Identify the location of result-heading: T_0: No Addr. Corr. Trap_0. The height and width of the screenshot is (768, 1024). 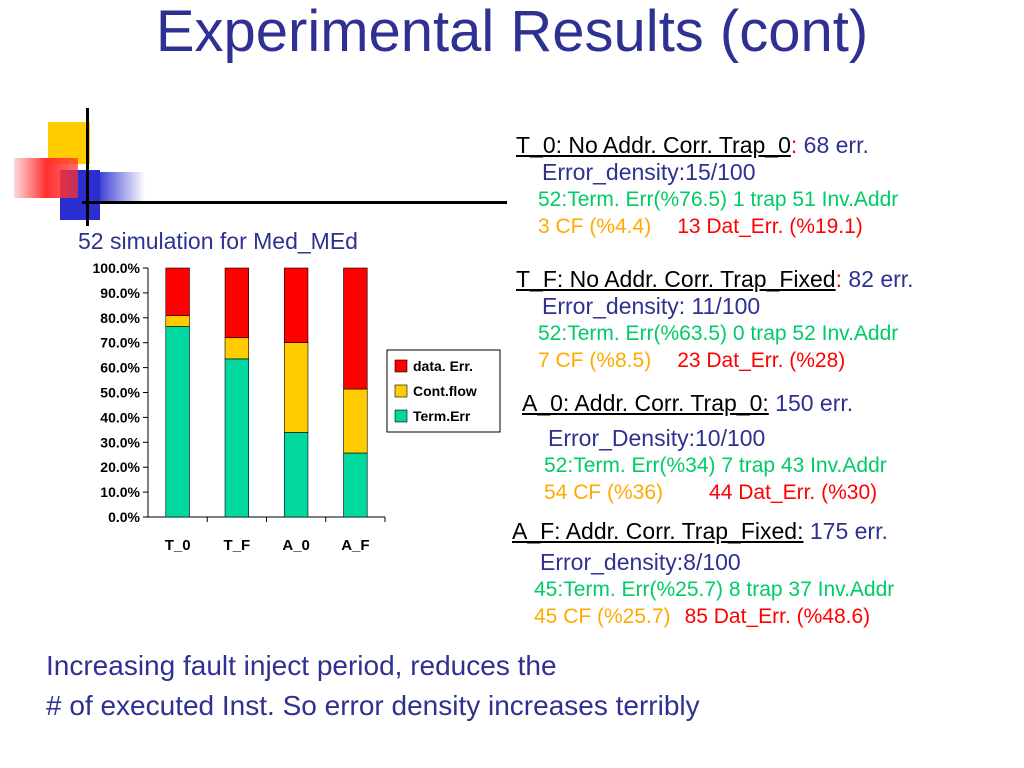
(653, 145).